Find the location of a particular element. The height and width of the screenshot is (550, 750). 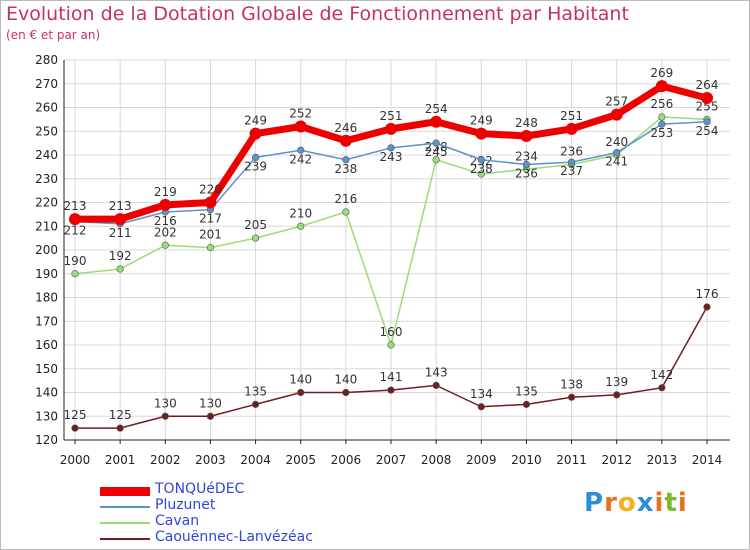

data-label-tonqu-dec: 264 is located at coordinates (707, 85).